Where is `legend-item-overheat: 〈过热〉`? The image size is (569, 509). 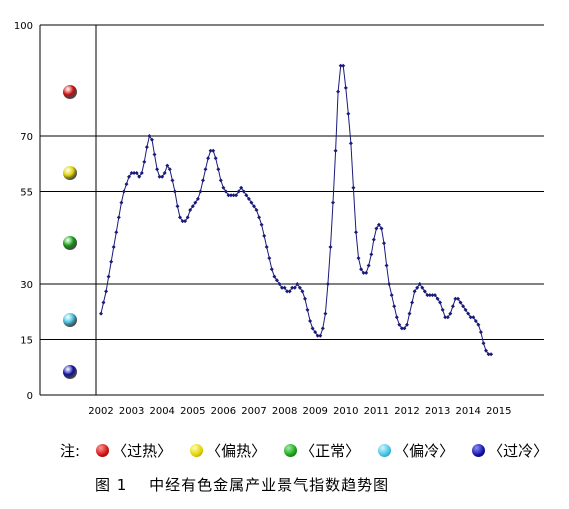 legend-item-overheat: 〈过热〉 is located at coordinates (134, 450).